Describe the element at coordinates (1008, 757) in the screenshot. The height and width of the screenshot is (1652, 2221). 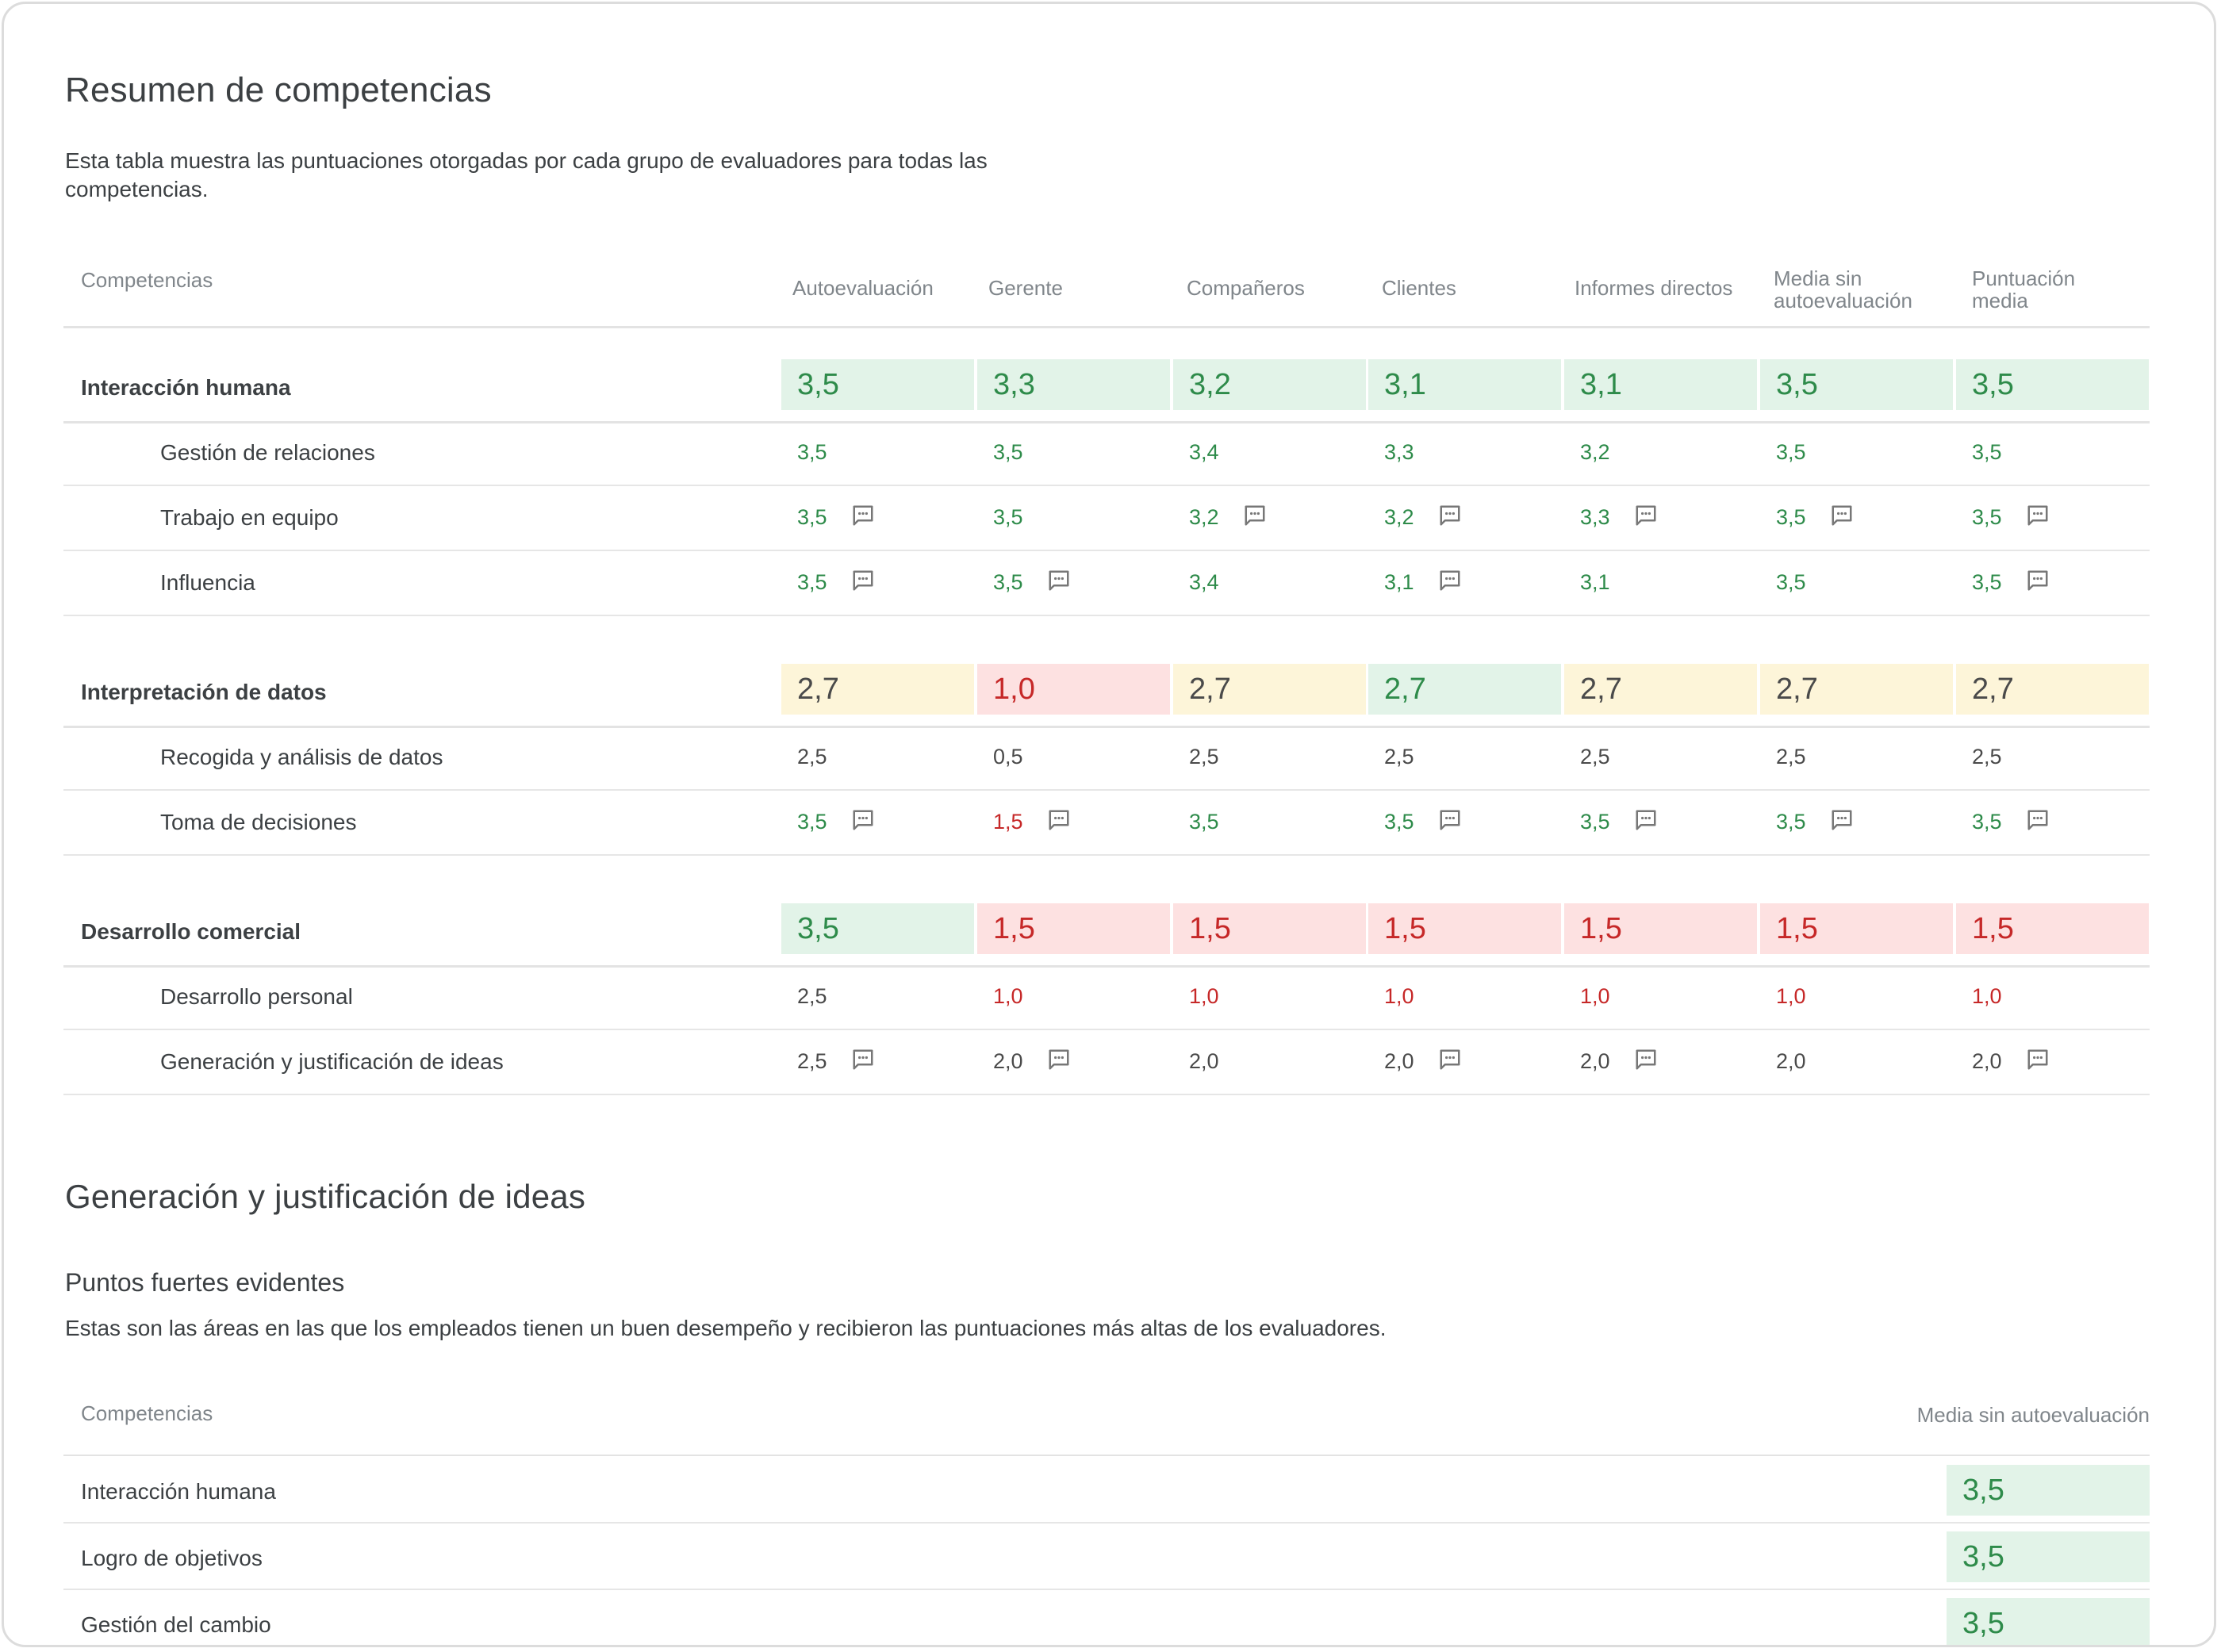
I see `item-score-value: 0,5` at that location.